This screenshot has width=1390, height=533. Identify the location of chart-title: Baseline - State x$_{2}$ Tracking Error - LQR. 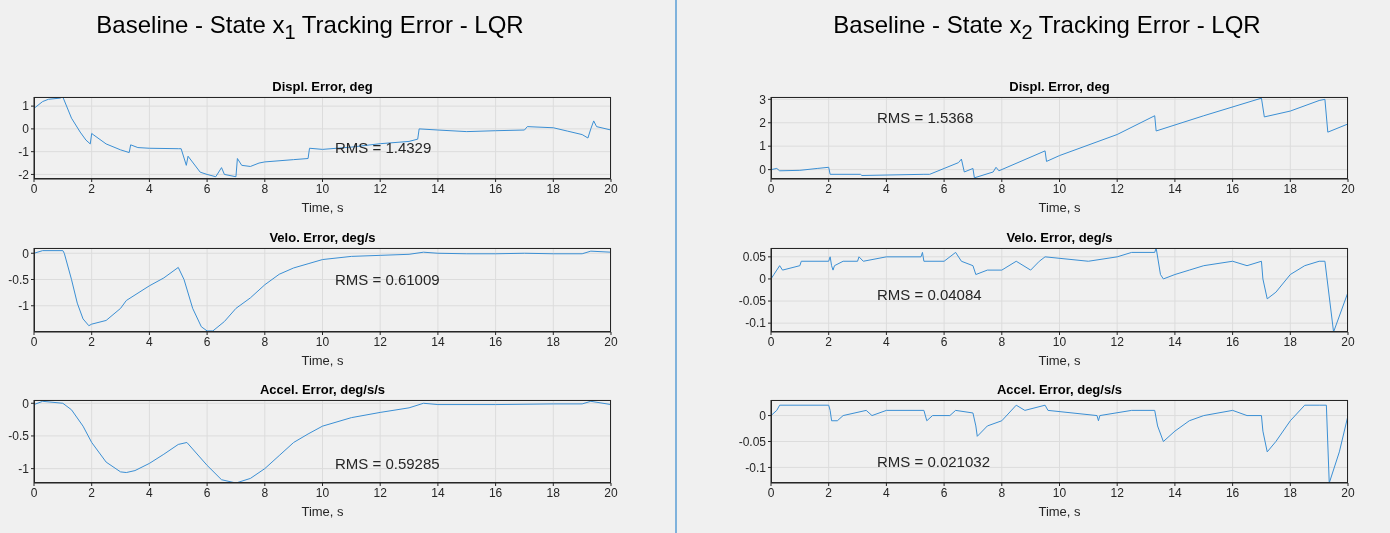
(1047, 27).